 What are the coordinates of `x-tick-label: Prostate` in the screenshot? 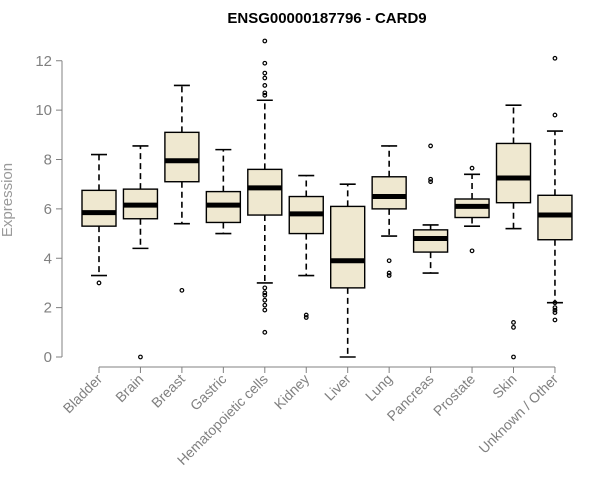 It's located at (454, 395).